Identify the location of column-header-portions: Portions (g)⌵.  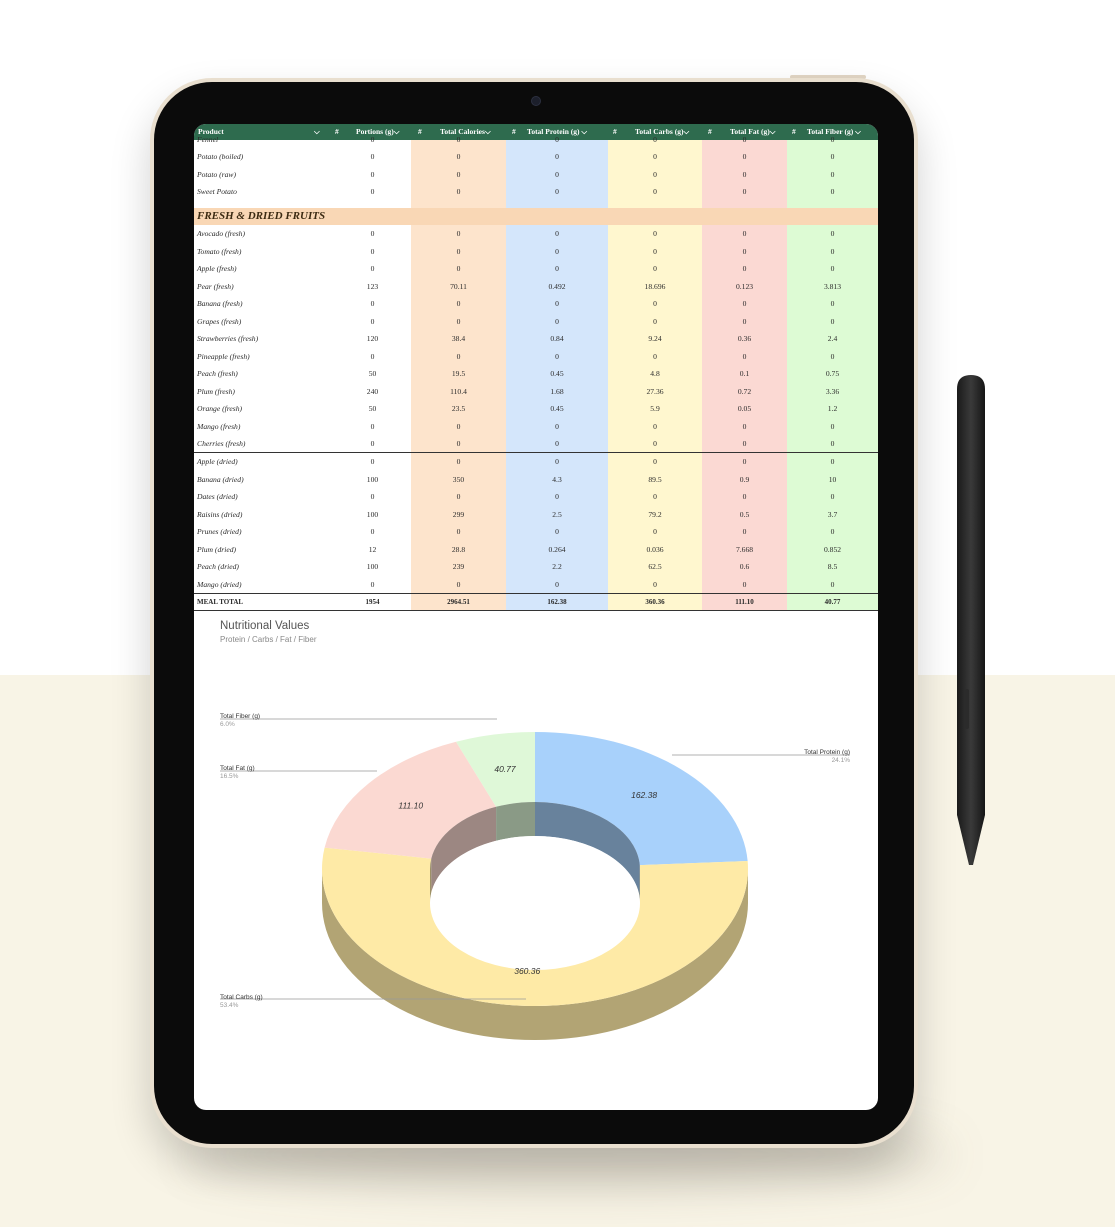
(378, 131).